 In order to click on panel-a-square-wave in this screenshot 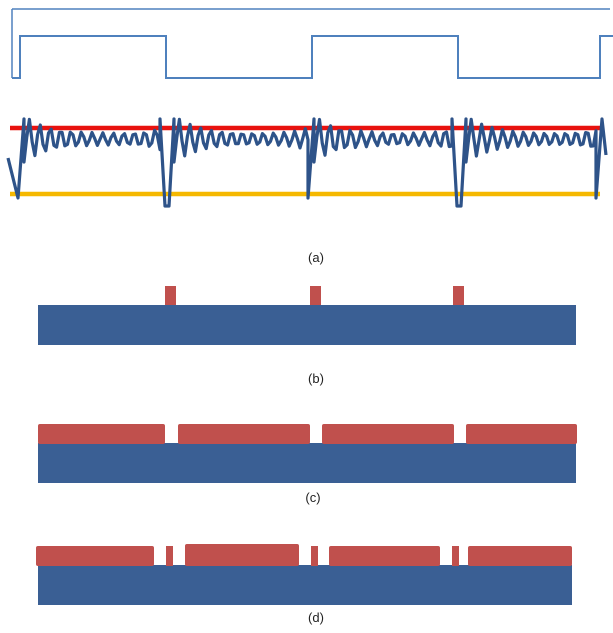, I will do `click(312, 43)`.